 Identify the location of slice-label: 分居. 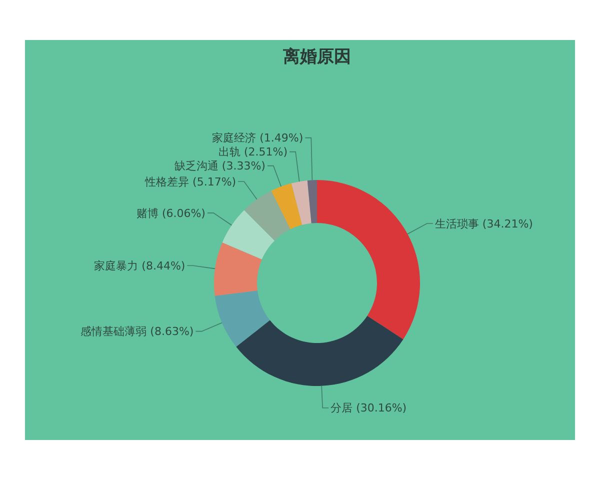
(341, 408).